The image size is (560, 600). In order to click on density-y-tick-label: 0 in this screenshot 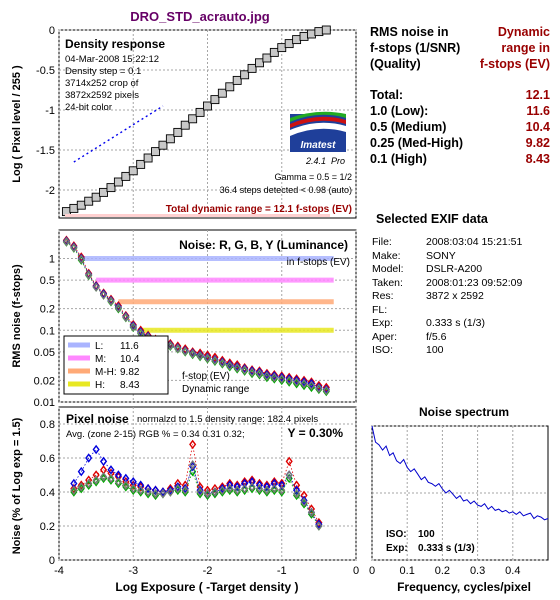, I will do `click(52, 31)`.